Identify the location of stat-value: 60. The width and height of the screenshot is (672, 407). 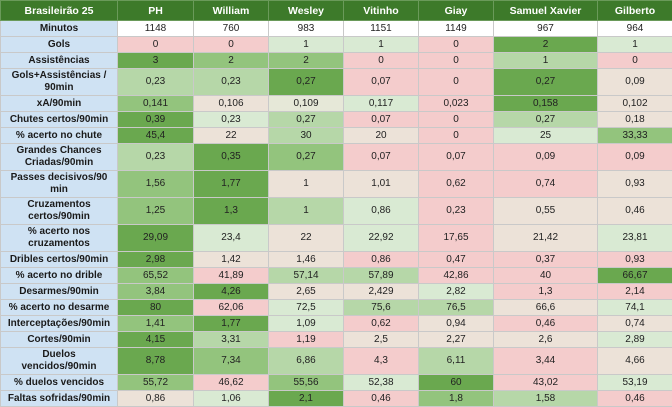
(456, 383).